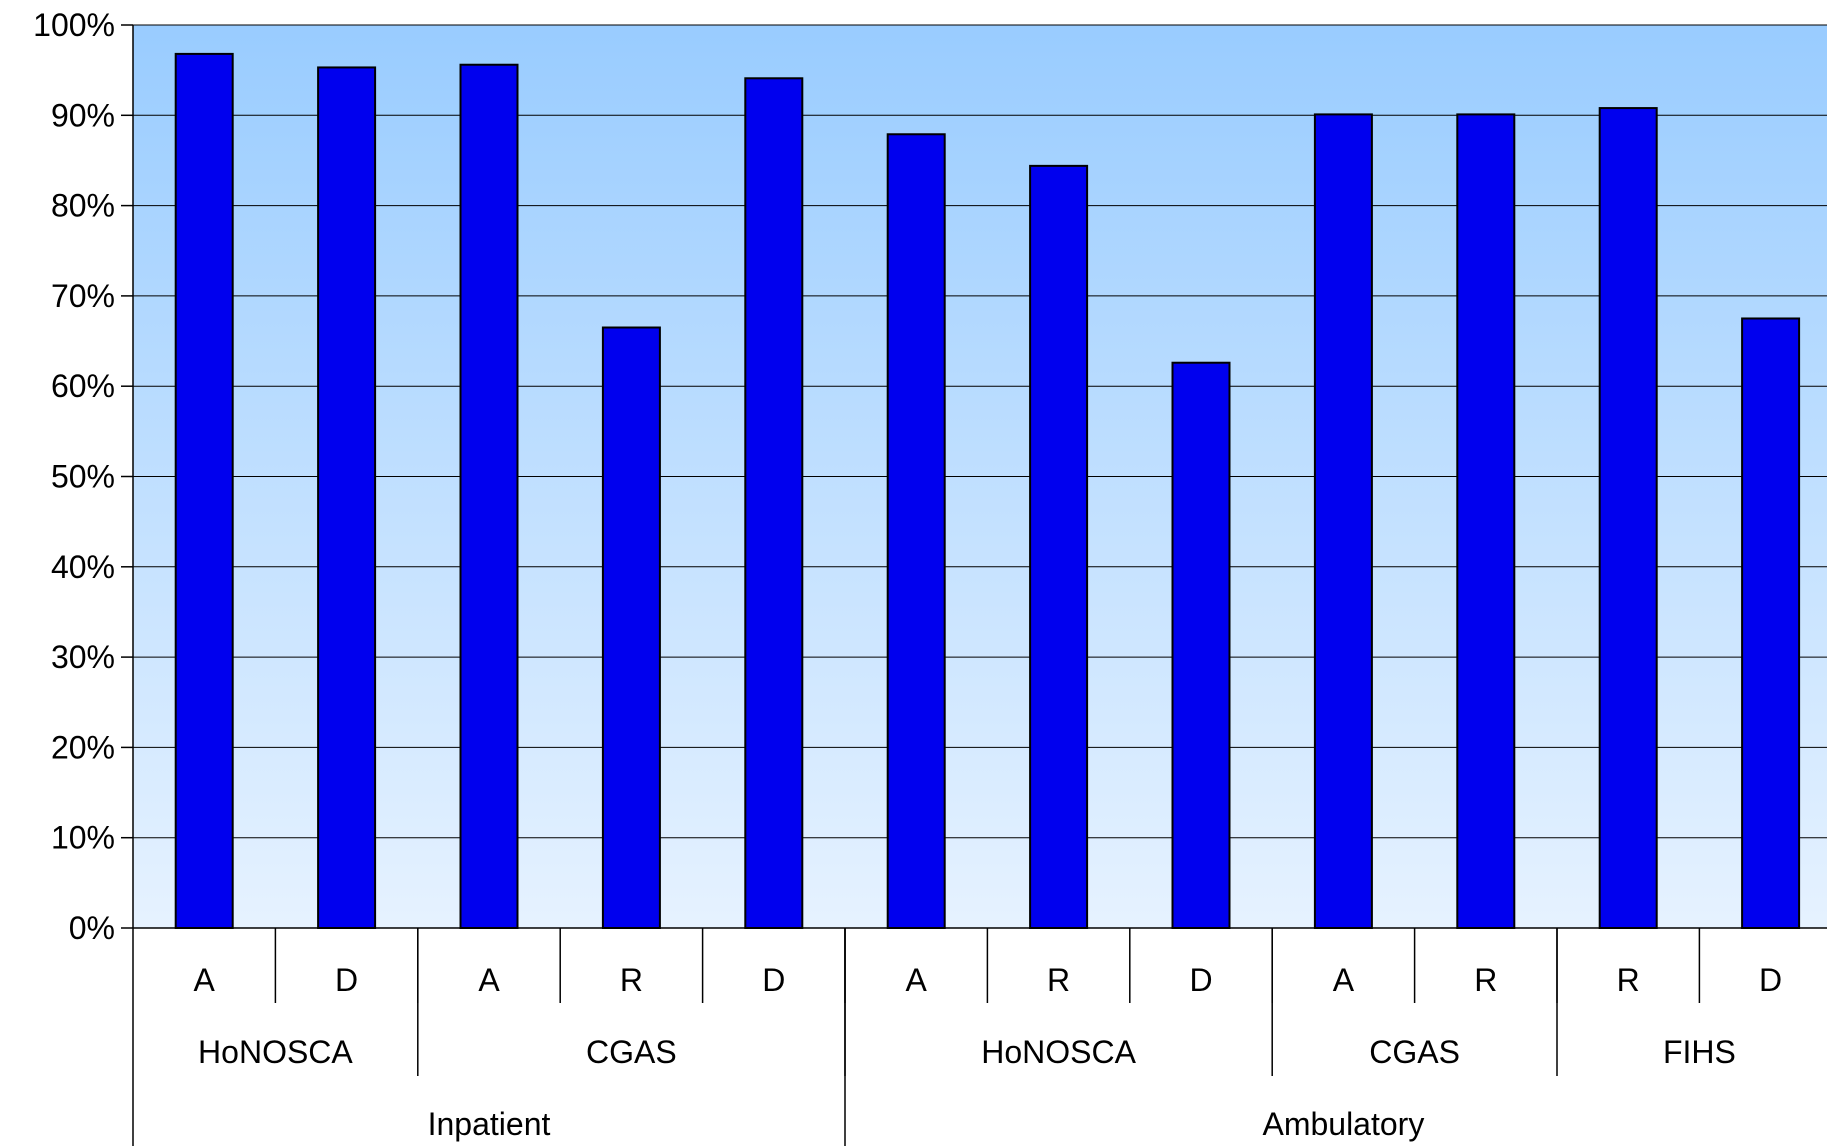 This screenshot has width=1827, height=1146. What do you see at coordinates (1343, 1124) in the screenshot?
I see `x-supergroup-label: Ambulatory` at bounding box center [1343, 1124].